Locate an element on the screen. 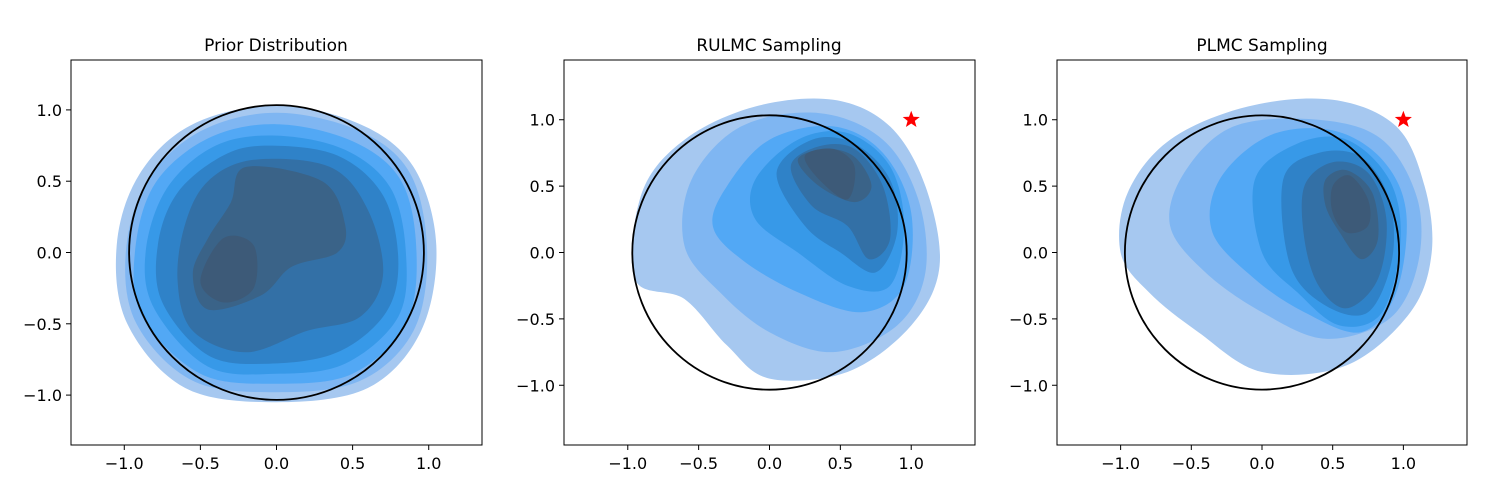 This screenshot has height=500, width=1511. panel-title: RULMC Sampling is located at coordinates (768, 46).